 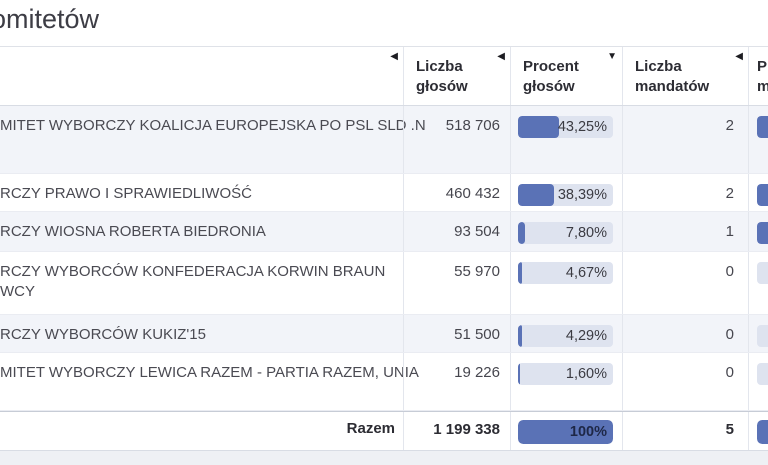 I want to click on page-background-strip, so click(x=384, y=458).